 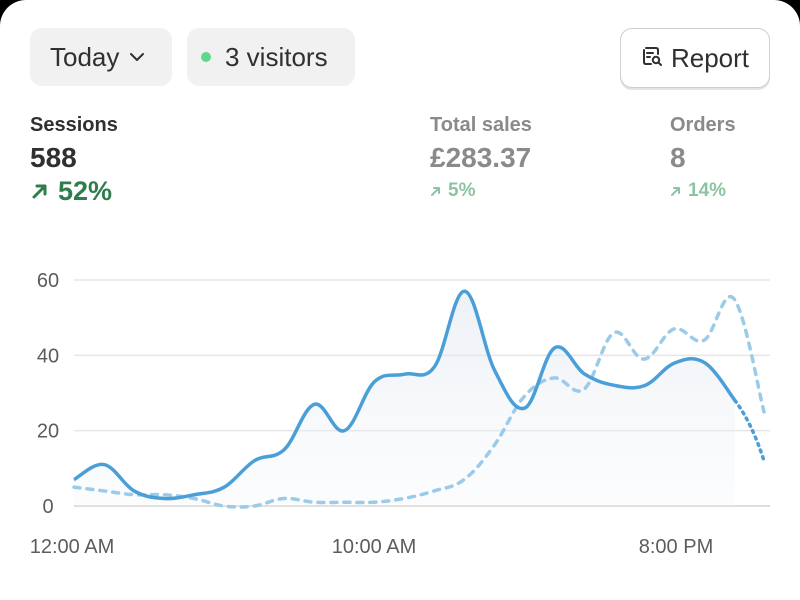 What do you see at coordinates (72, 547) in the screenshot?
I see `x-tick-label: 12:00 AM` at bounding box center [72, 547].